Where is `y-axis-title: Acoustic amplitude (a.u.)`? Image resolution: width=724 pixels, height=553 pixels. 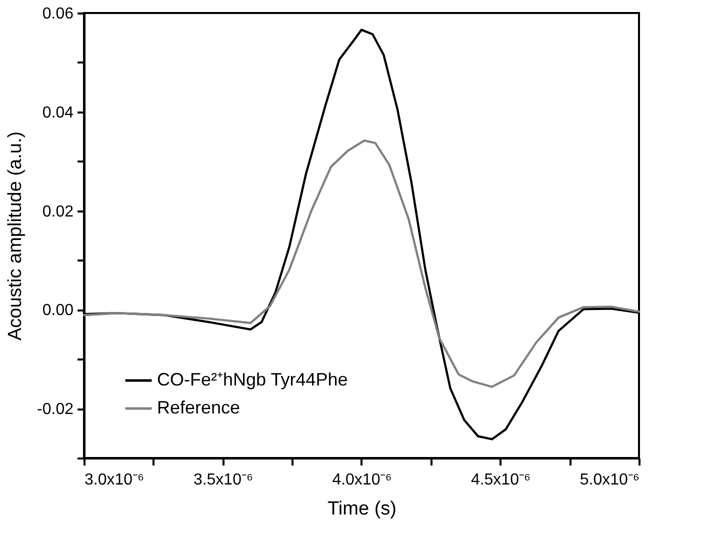
y-axis-title: Acoustic amplitude (a.u.) is located at coordinates (15, 236).